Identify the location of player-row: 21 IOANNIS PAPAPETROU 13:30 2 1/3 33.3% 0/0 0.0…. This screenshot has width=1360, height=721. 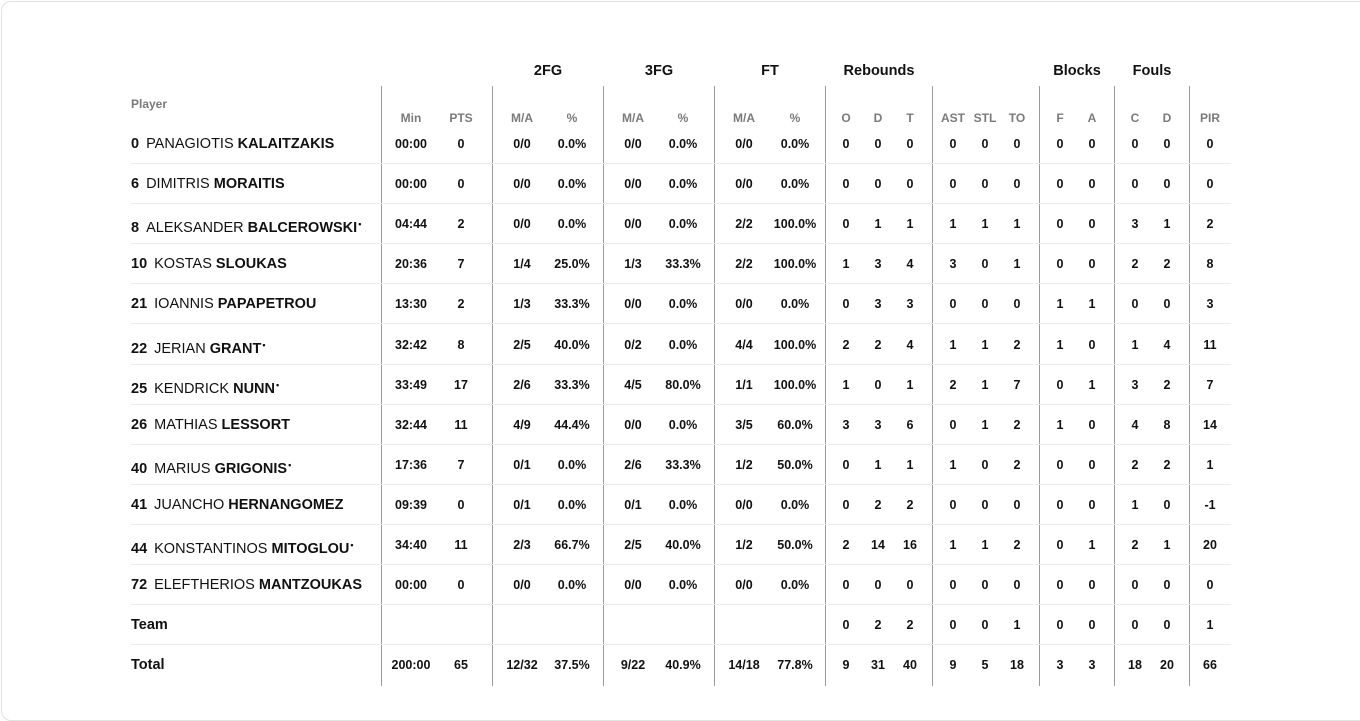
(681, 304).